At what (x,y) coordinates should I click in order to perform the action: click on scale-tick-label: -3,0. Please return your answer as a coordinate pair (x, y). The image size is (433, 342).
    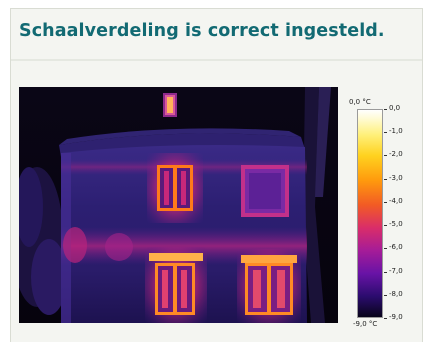
    Looking at the image, I should click on (396, 177).